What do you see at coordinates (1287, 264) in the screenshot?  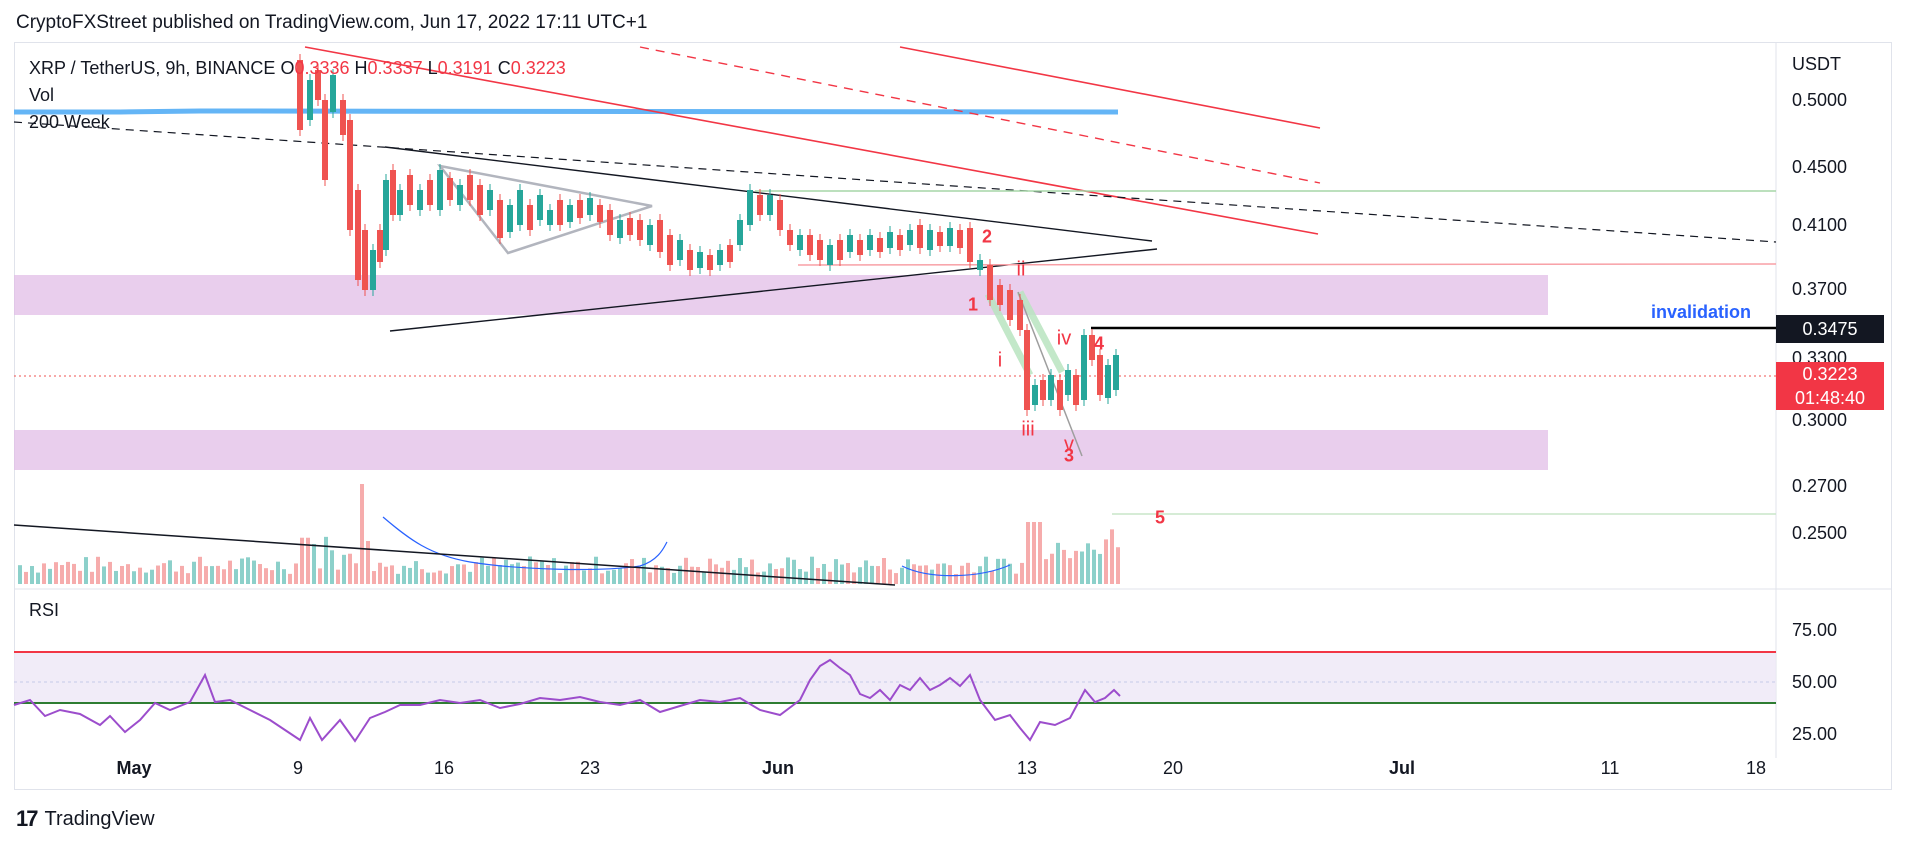 I see `red-horizontal-line` at bounding box center [1287, 264].